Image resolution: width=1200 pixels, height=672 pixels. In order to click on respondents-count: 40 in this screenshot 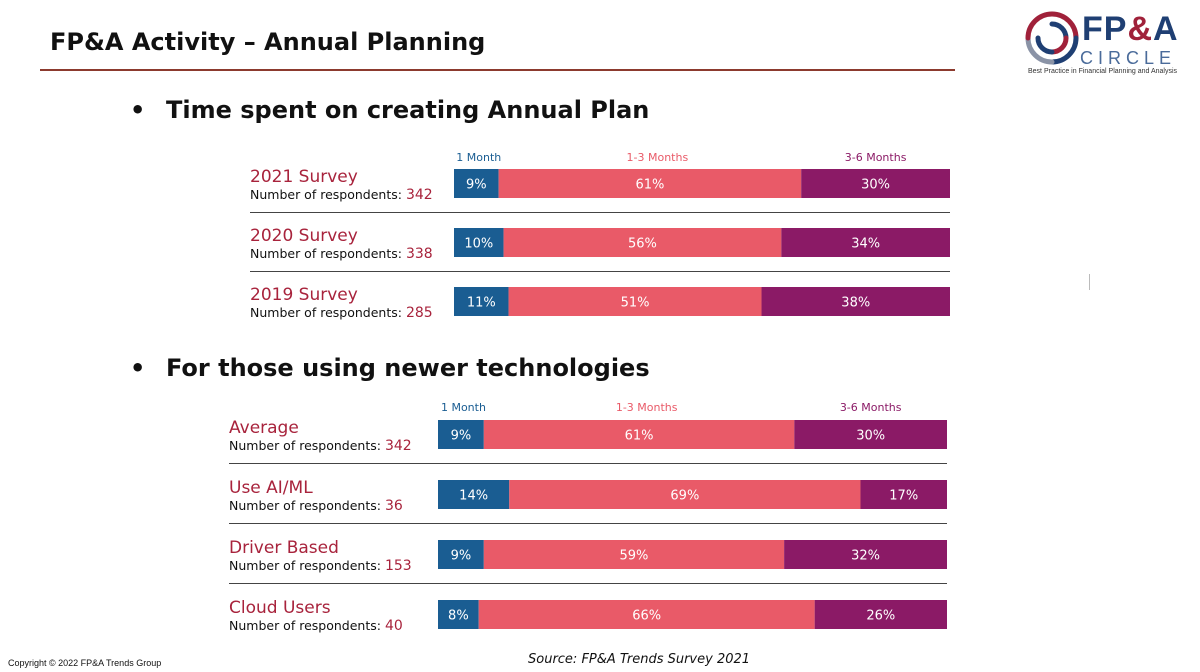, I will do `click(394, 626)`.